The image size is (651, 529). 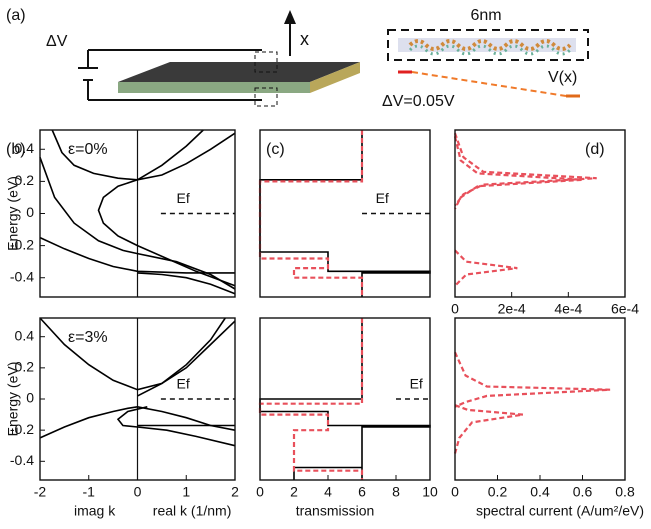 What do you see at coordinates (88, 337) in the screenshot?
I see `strain-label: ε=3%` at bounding box center [88, 337].